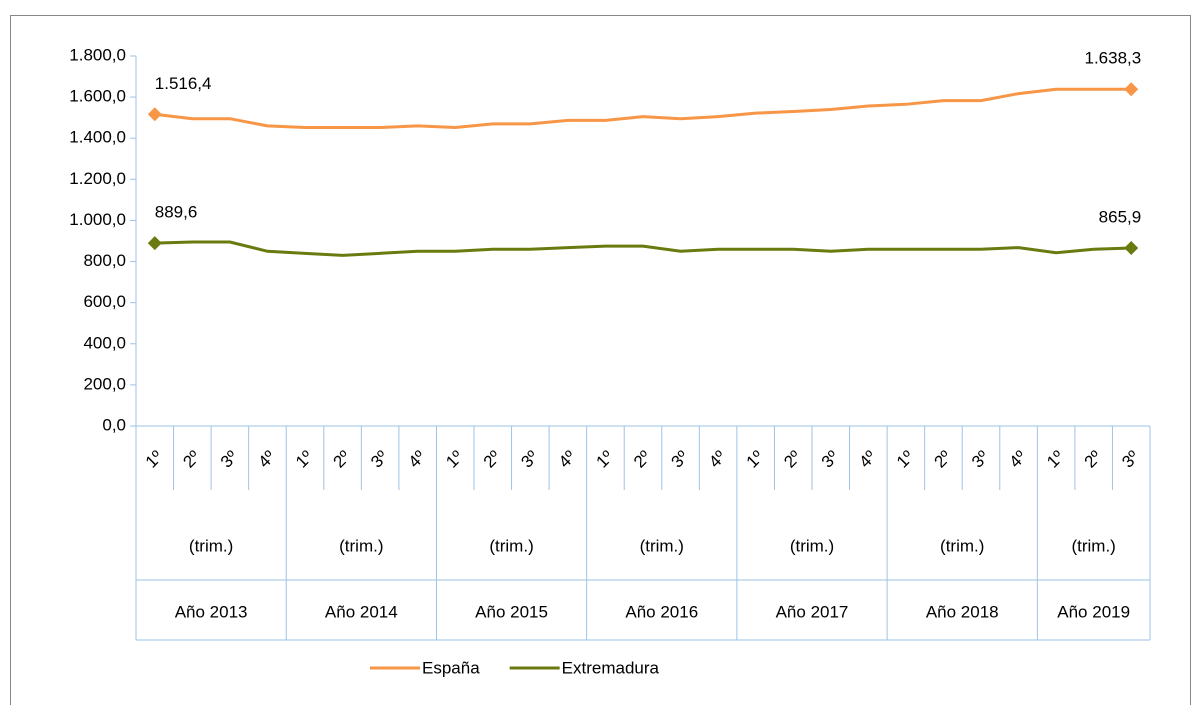 The width and height of the screenshot is (1198, 710). I want to click on data-label: 1.516,4, so click(183, 83).